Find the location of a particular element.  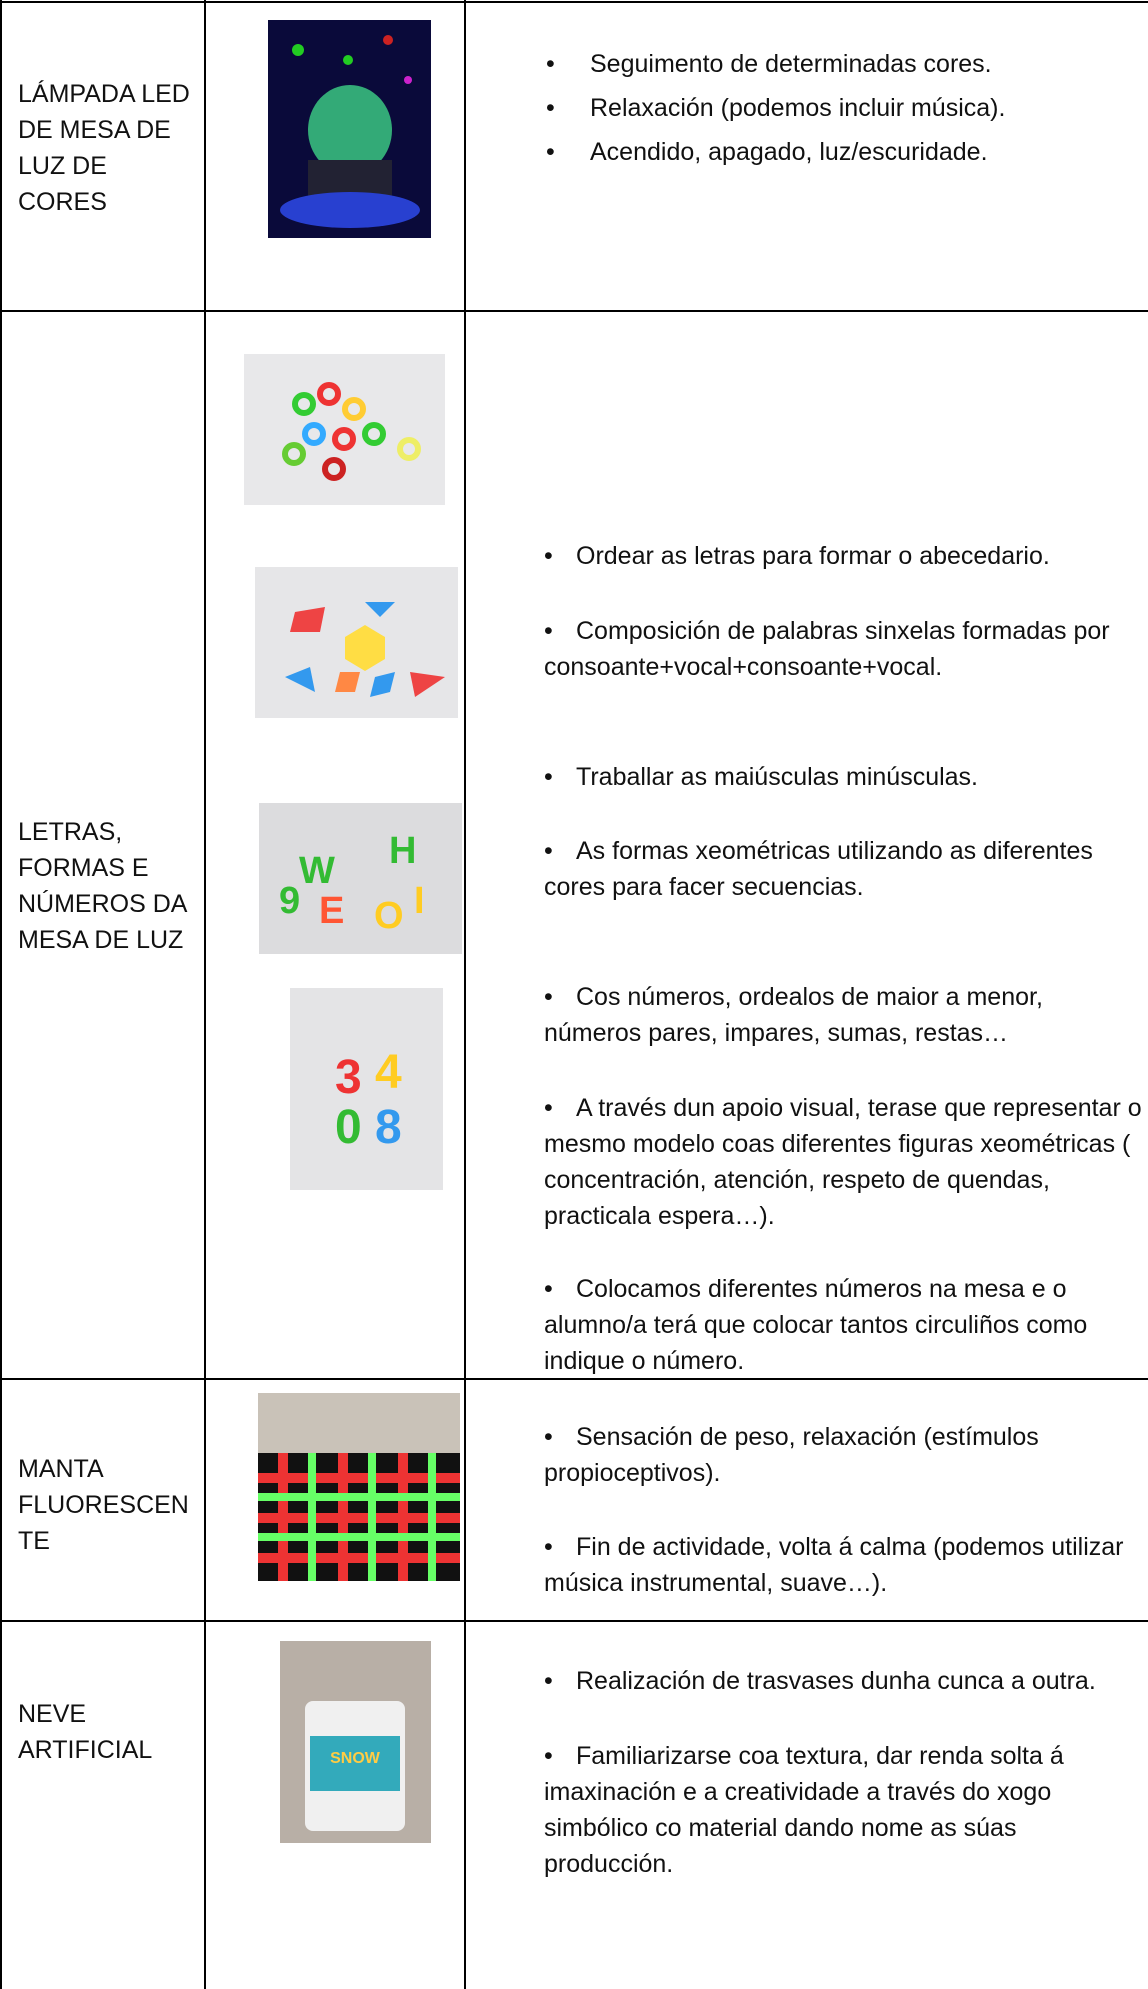

snow-photo: SNOW is located at coordinates (355, 1742).